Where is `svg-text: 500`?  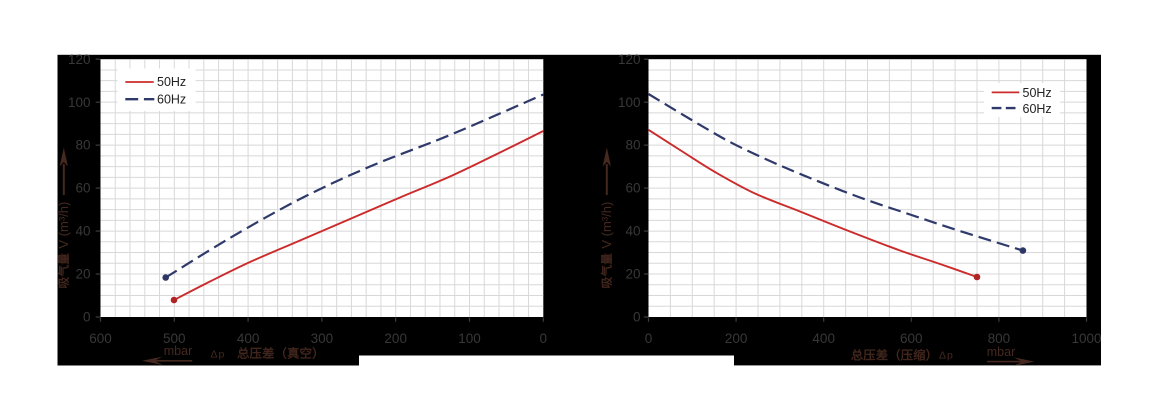 svg-text: 500 is located at coordinates (174, 338).